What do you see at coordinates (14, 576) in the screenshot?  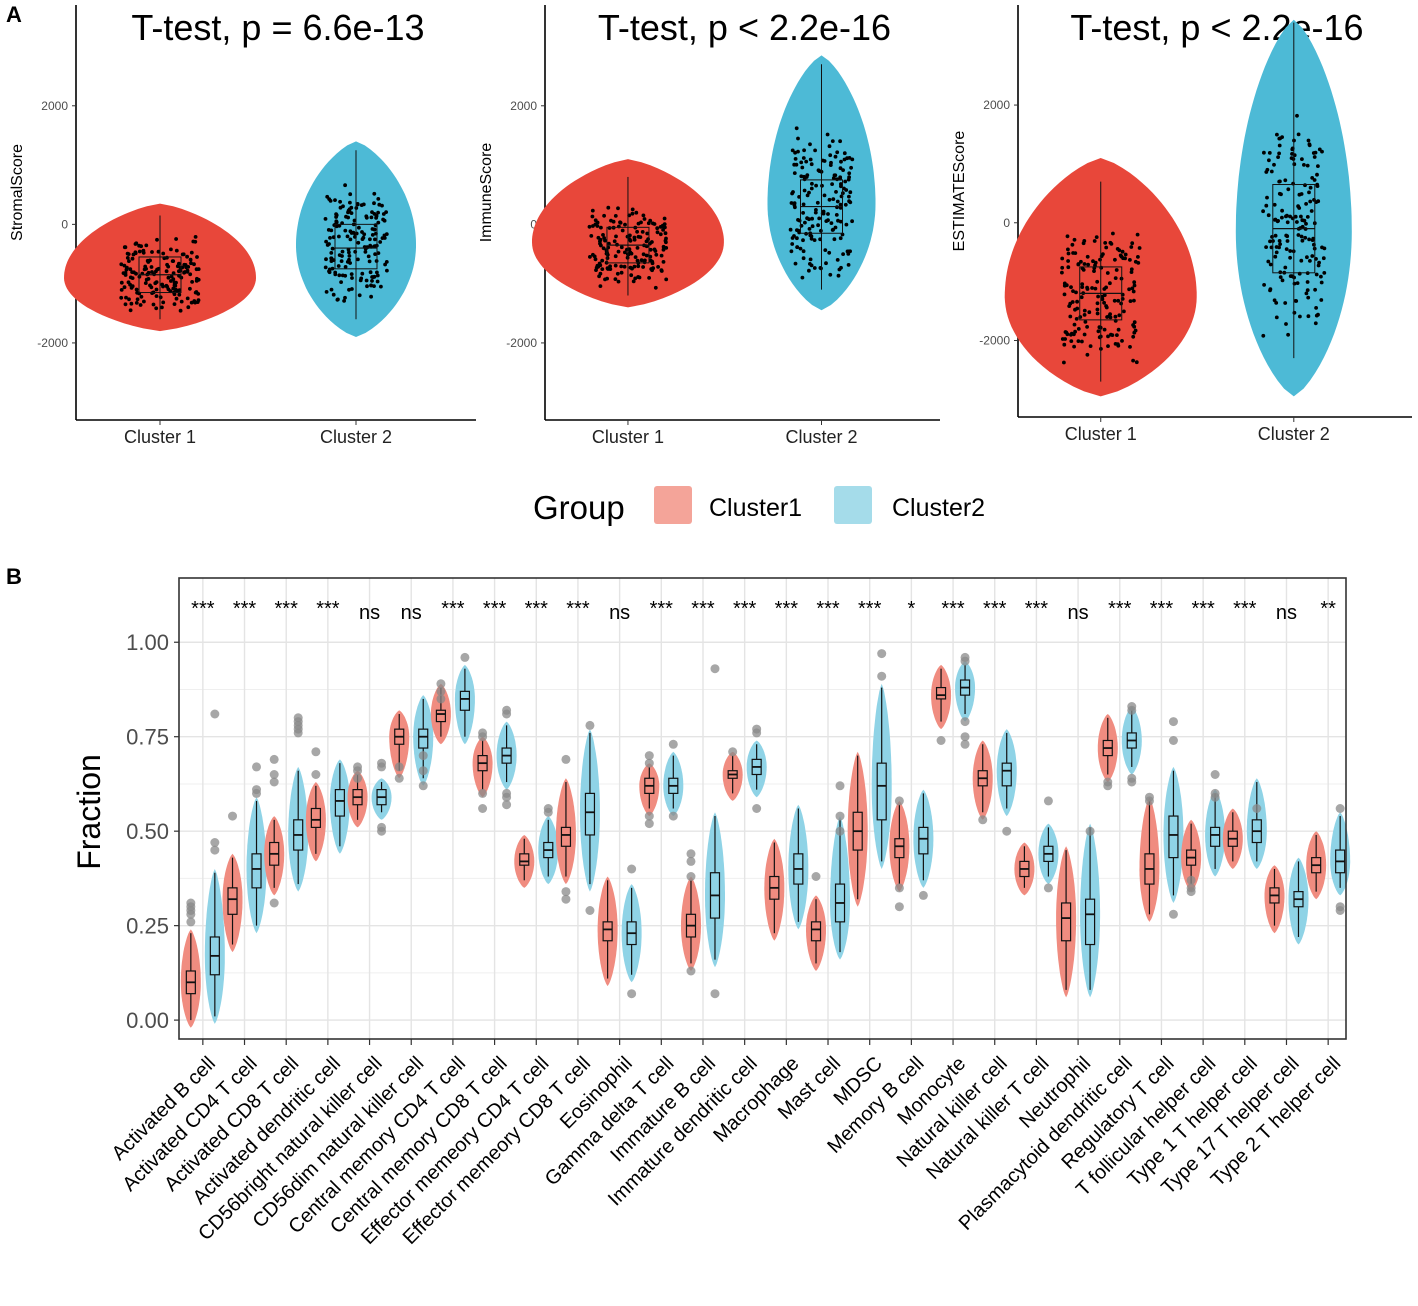 I see `panel-label-b: B` at bounding box center [14, 576].